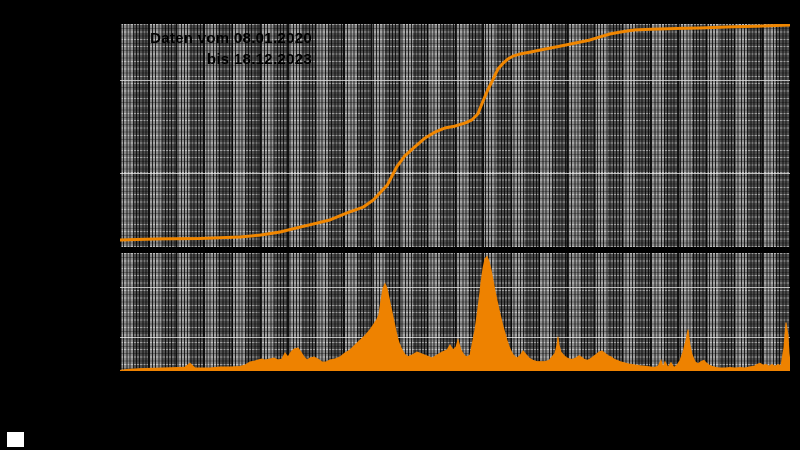 The width and height of the screenshot is (800, 450). What do you see at coordinates (259, 59) in the screenshot?
I see `annotation-date-to: bis 18.12.2023` at bounding box center [259, 59].